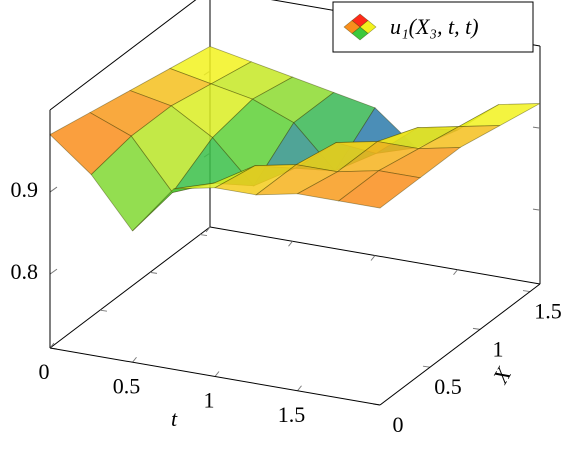 This screenshot has width=579, height=455. What do you see at coordinates (209, 400) in the screenshot?
I see `x-tick-label: 1` at bounding box center [209, 400].